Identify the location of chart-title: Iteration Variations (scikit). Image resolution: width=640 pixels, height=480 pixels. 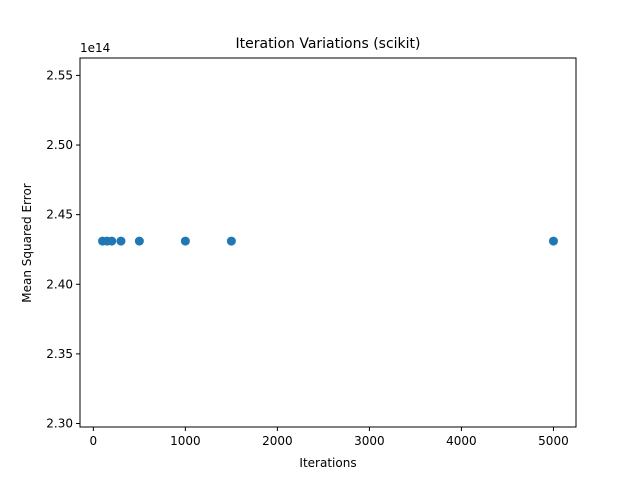
(328, 44).